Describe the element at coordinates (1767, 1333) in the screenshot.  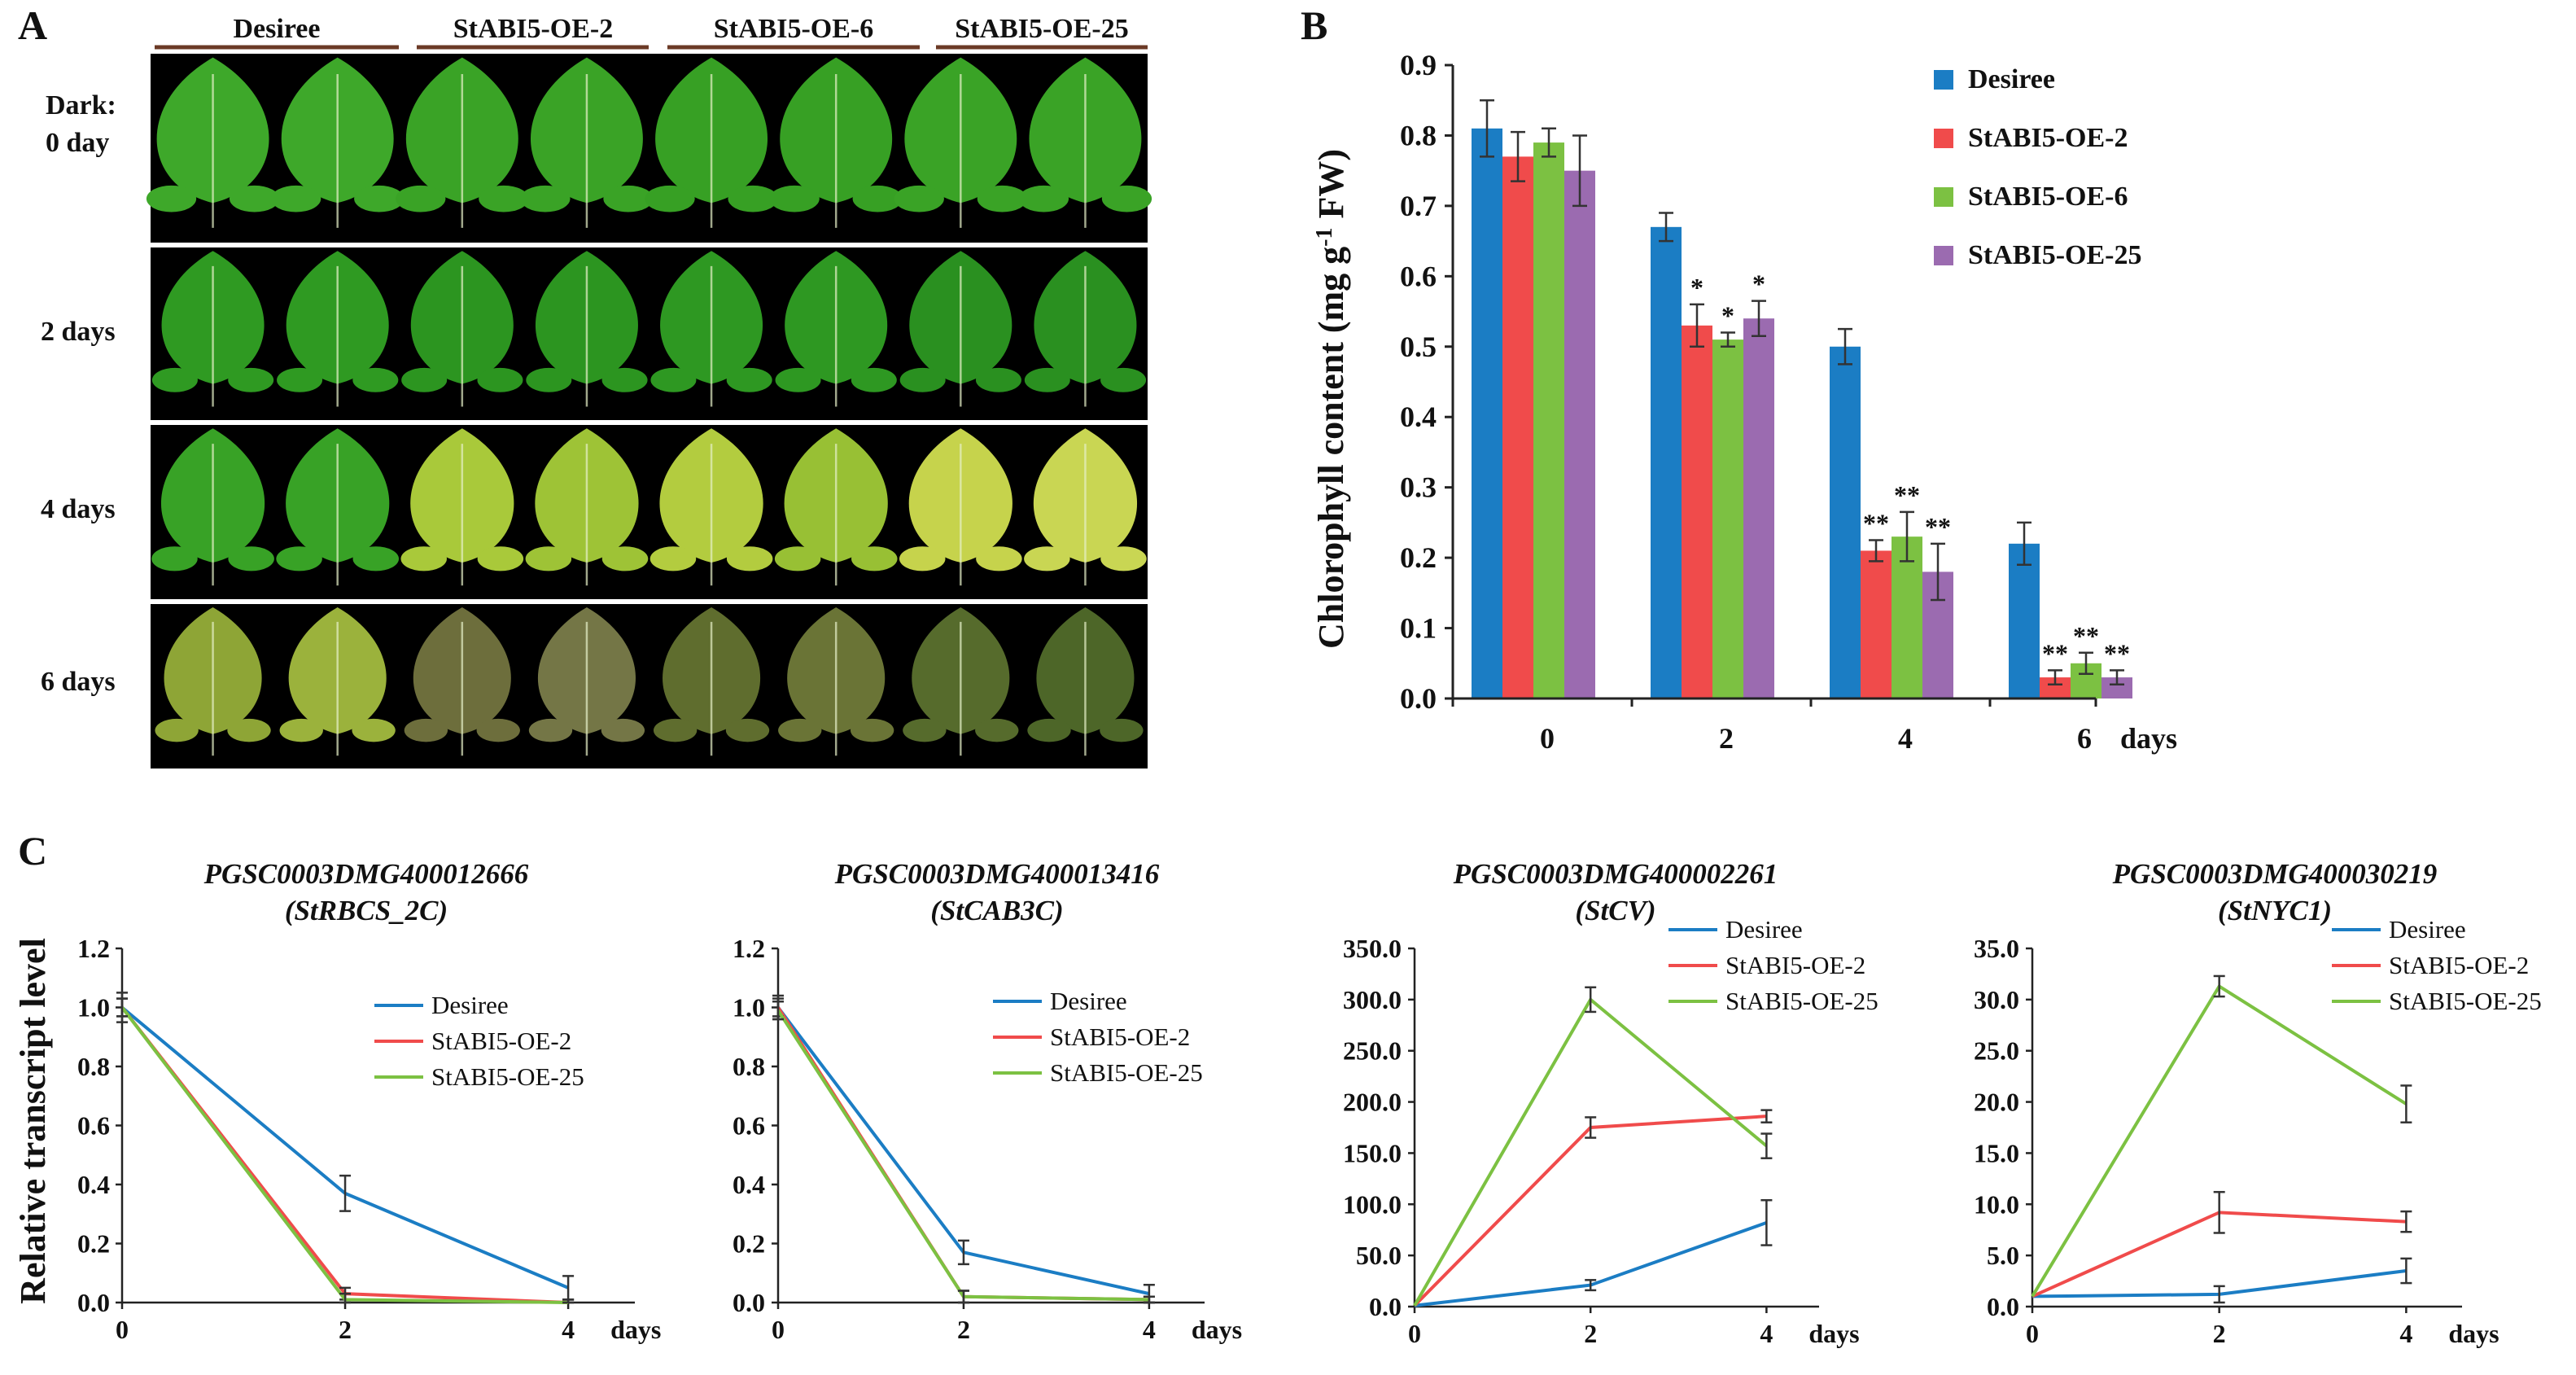
I see `xtick-label: 4` at that location.